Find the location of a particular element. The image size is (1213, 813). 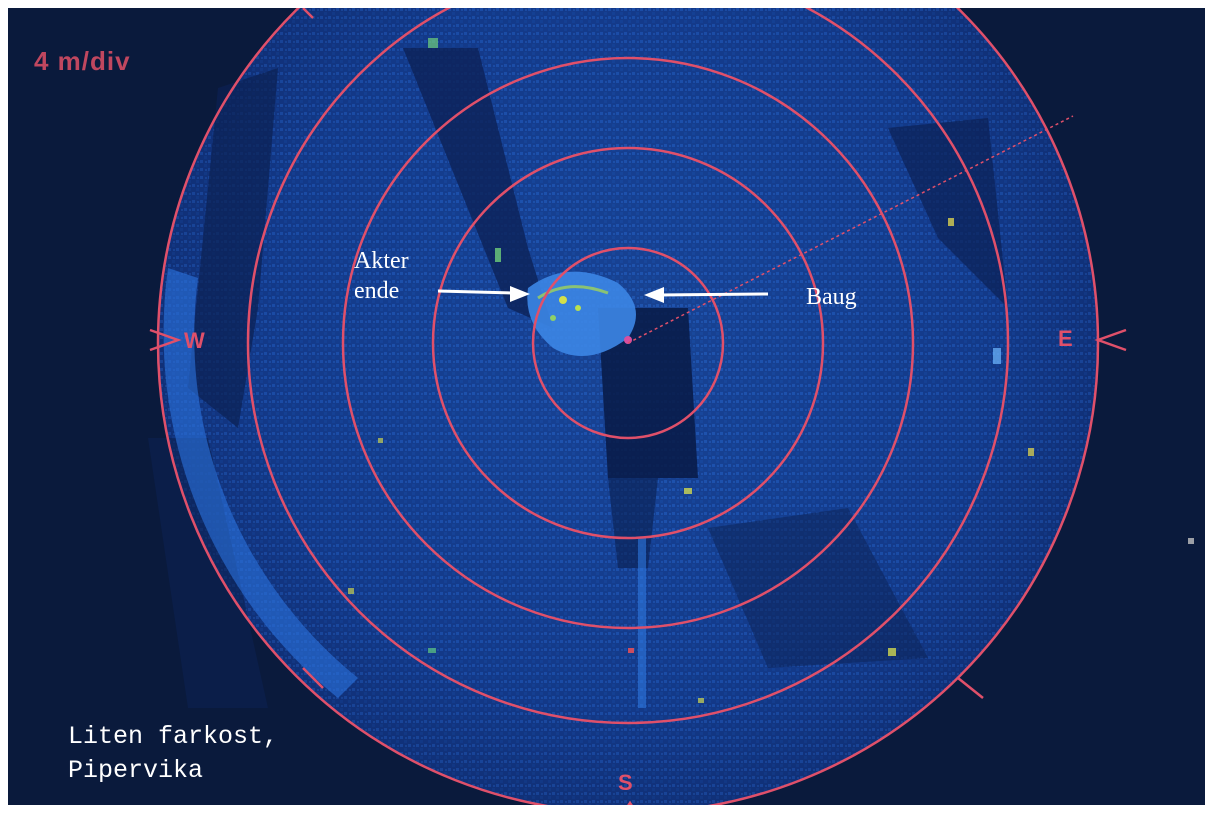

west-marker-icon is located at coordinates (165, 340).